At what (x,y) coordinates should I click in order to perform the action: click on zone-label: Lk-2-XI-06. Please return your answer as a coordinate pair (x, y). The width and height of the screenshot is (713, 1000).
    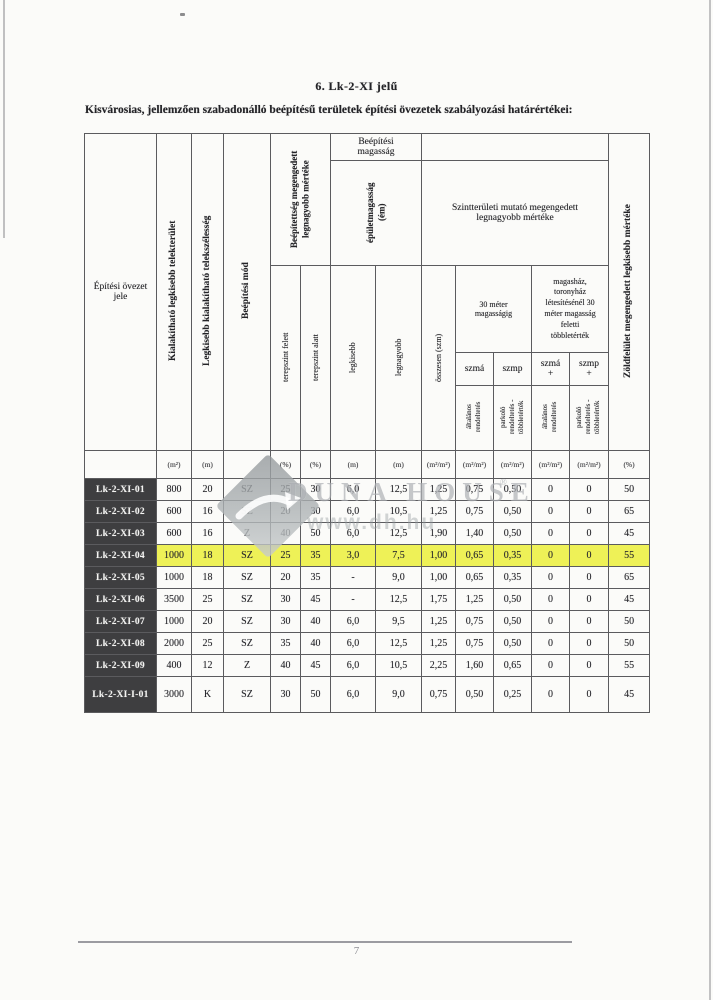
    Looking at the image, I should click on (120, 599).